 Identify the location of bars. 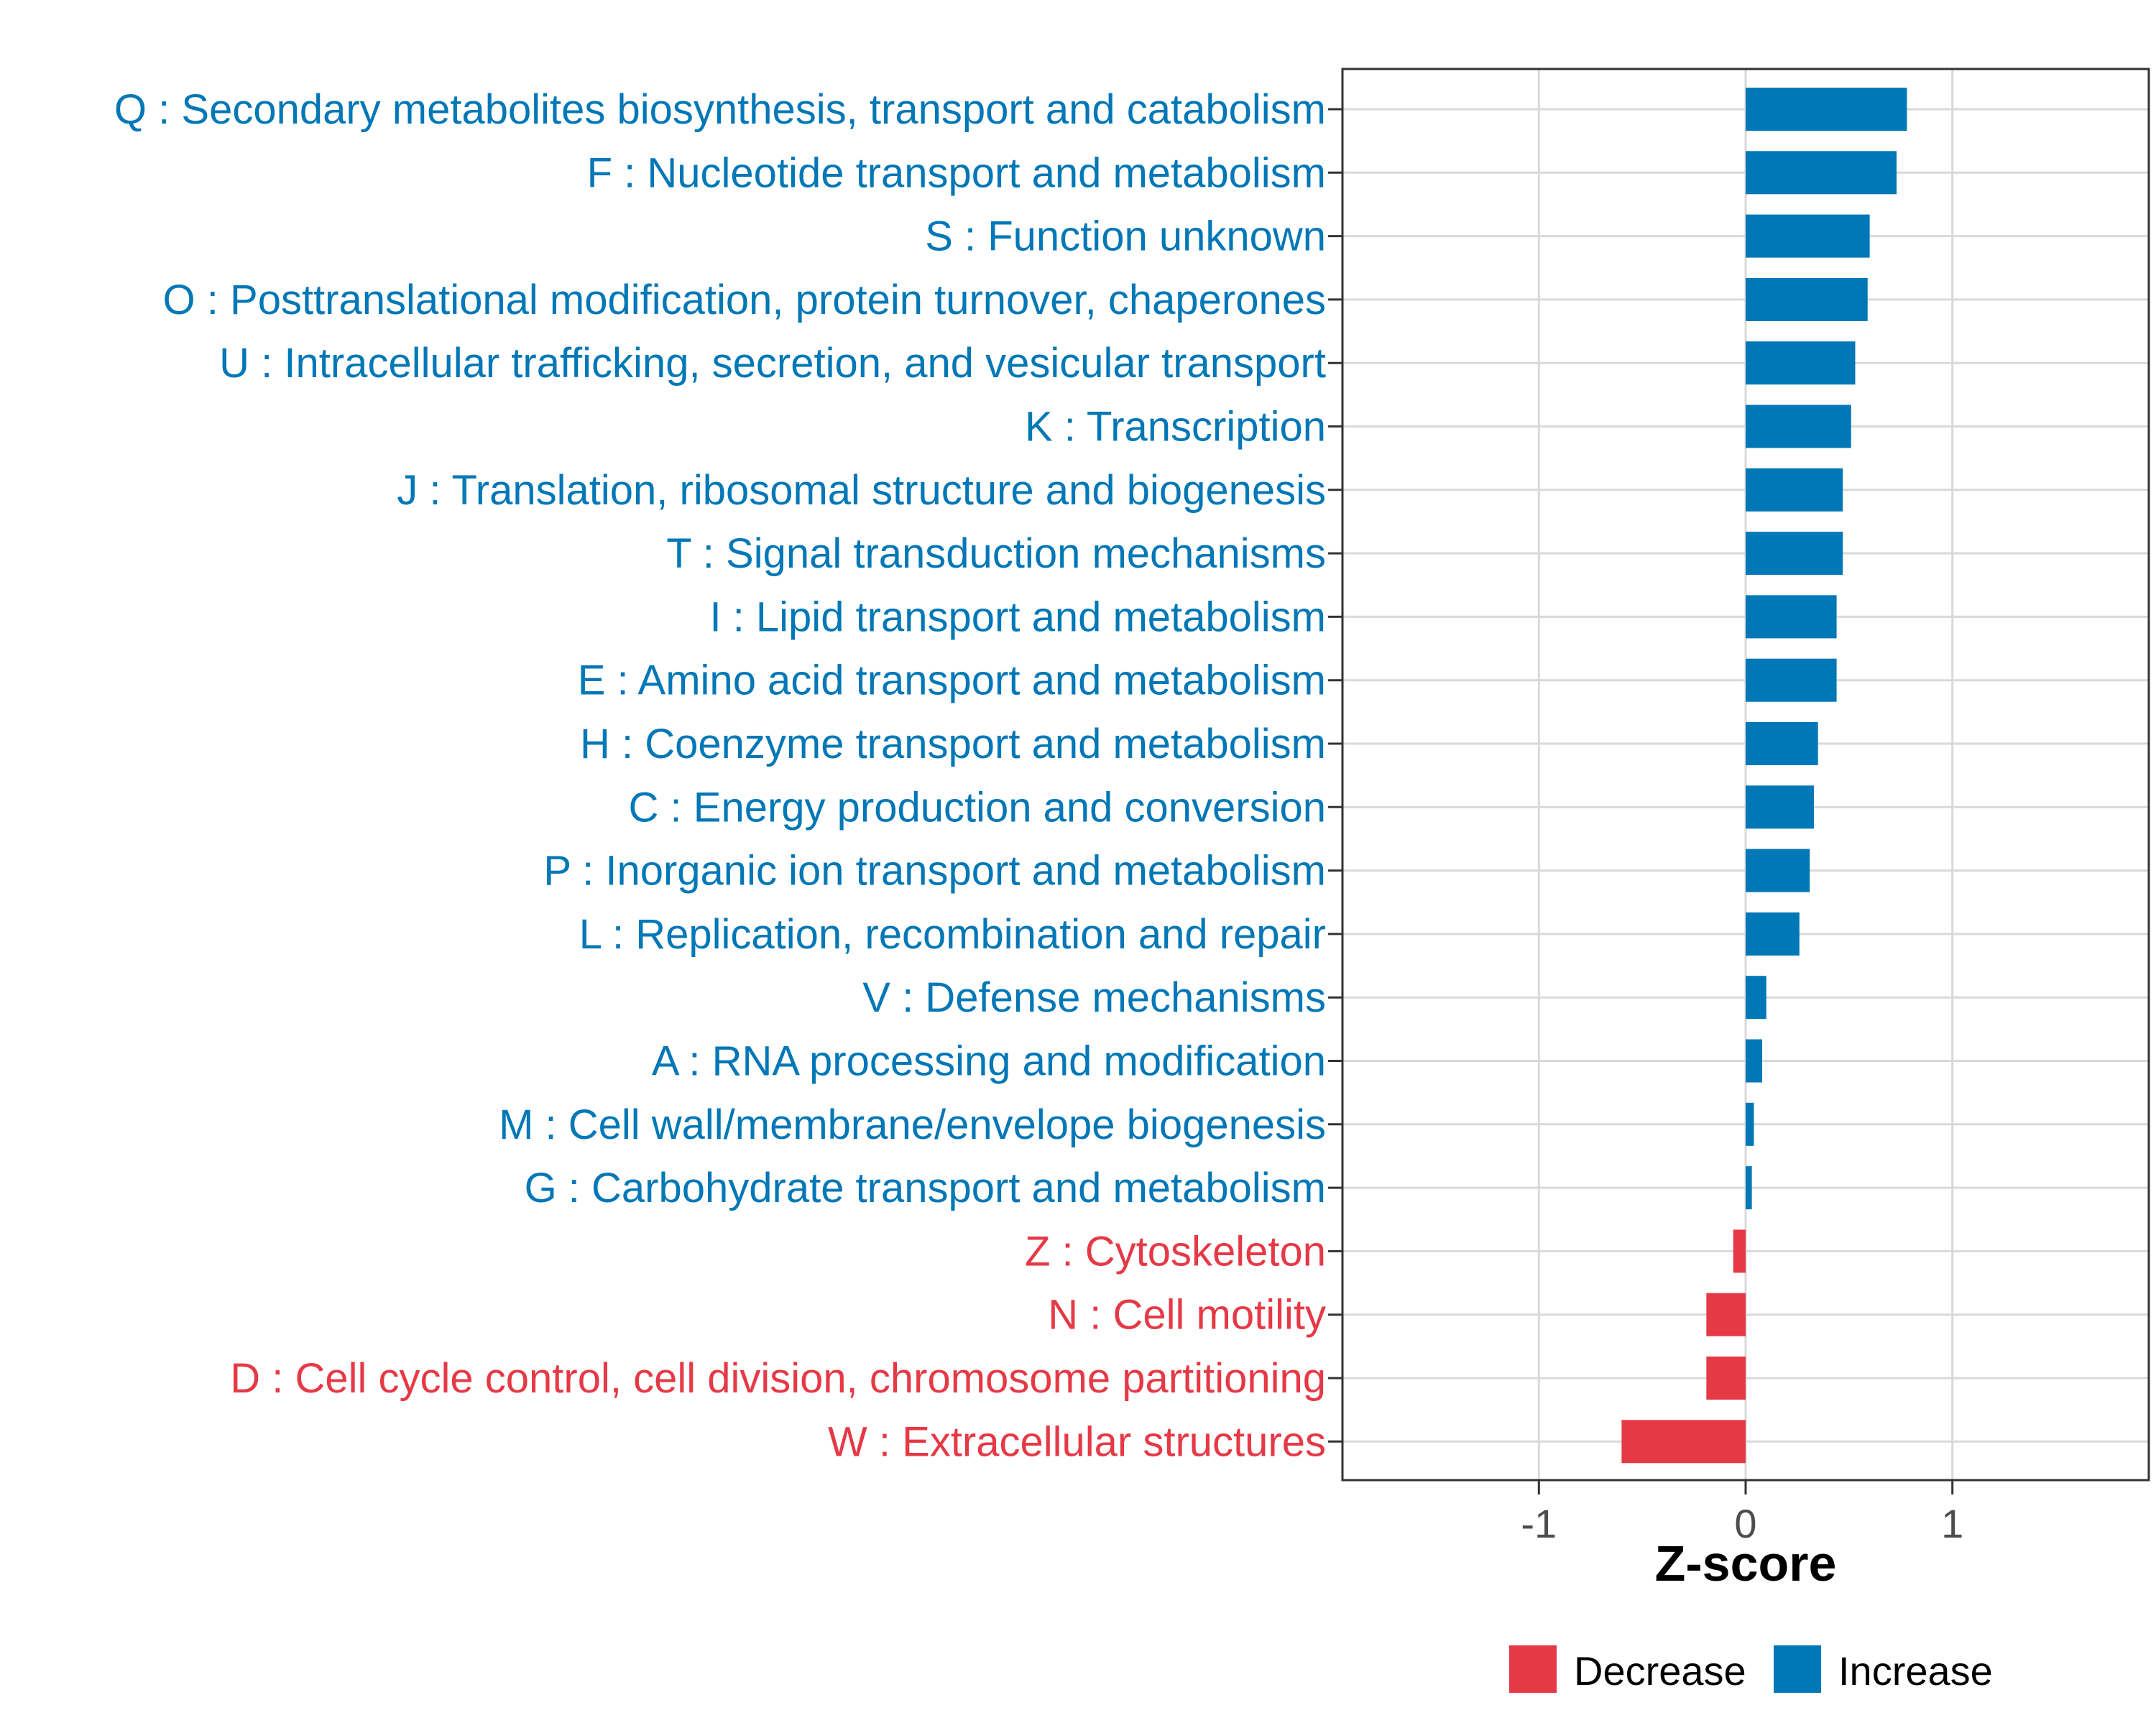
(1764, 776).